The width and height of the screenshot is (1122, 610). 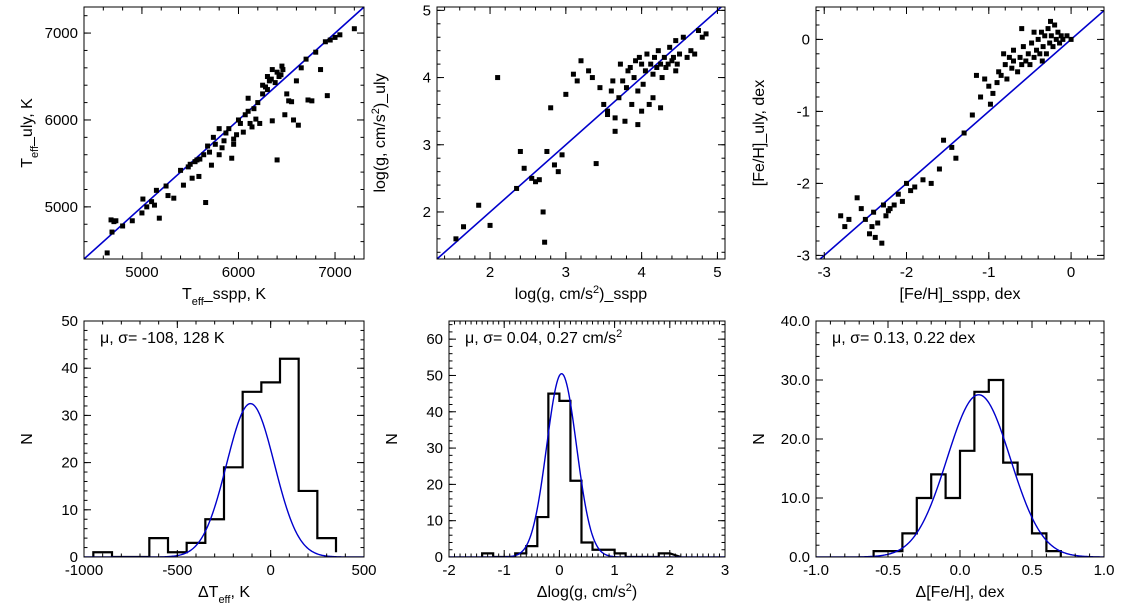 What do you see at coordinates (434, 339) in the screenshot?
I see `y-tick-label: 60` at bounding box center [434, 339].